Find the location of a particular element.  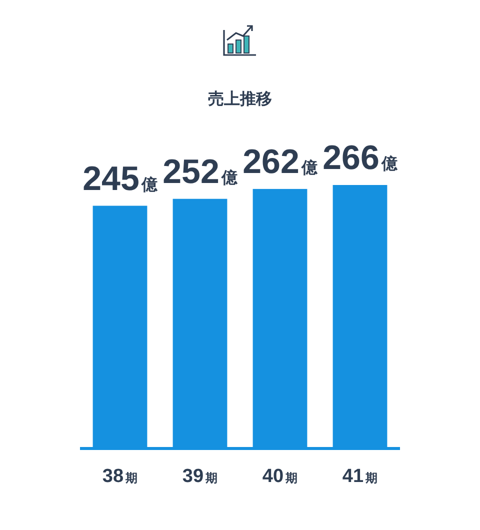

data-label: 245億 is located at coordinates (120, 179).